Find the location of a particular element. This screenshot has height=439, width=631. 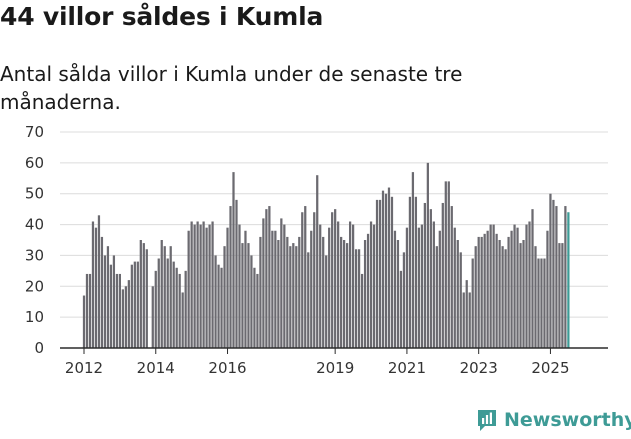

chart-title: 44 villor såldes i Kumla is located at coordinates (162, 16).